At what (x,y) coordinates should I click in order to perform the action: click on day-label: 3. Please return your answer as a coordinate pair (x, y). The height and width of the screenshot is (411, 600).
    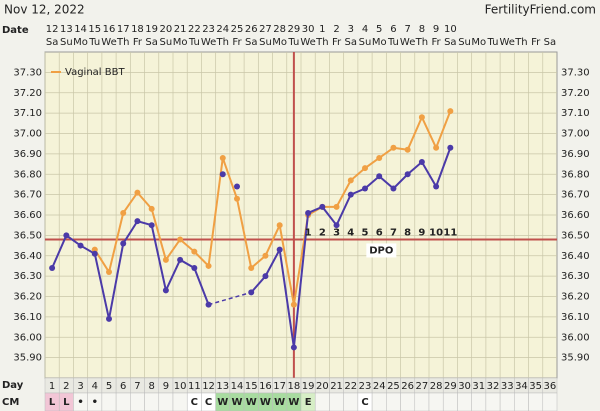
    Looking at the image, I should click on (80, 386).